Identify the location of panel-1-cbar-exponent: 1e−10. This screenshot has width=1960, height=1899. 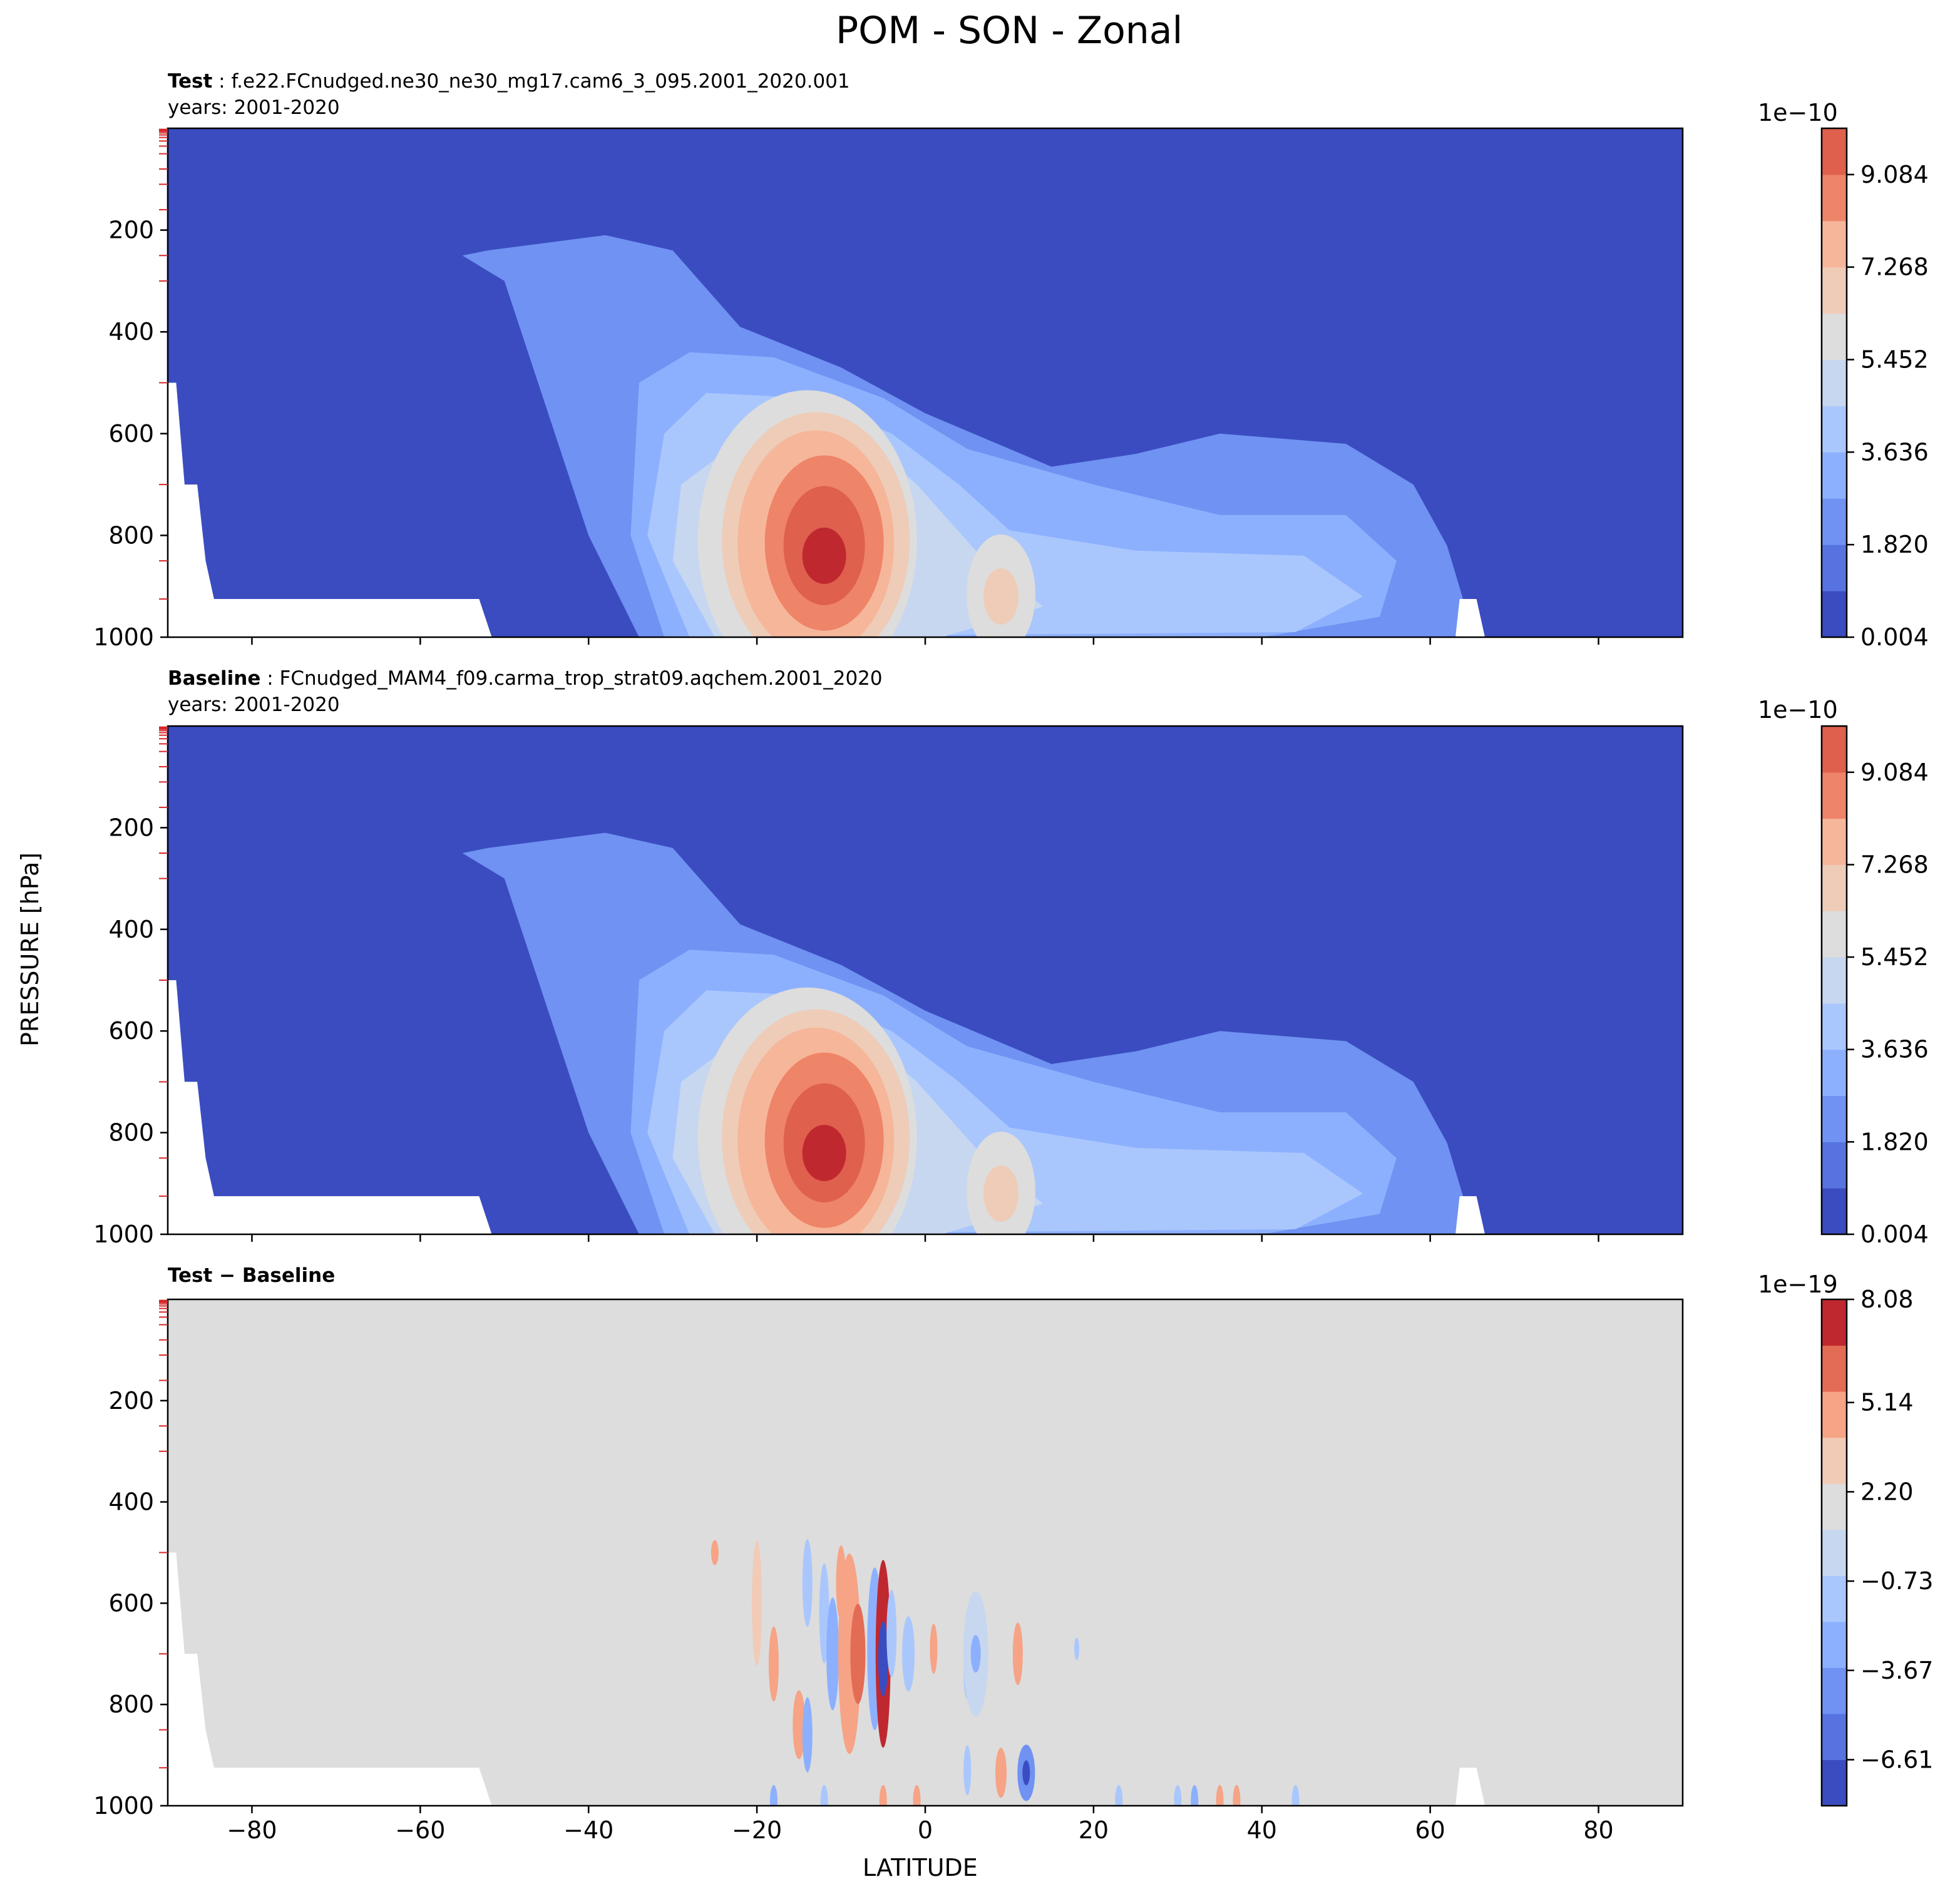
(1798, 112).